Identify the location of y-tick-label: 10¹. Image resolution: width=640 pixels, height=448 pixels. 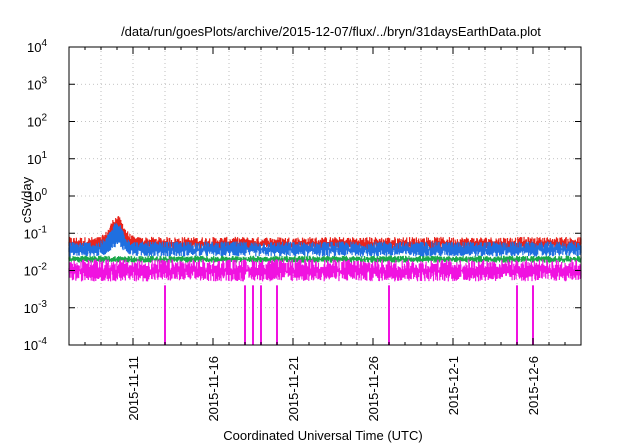
(37, 158).